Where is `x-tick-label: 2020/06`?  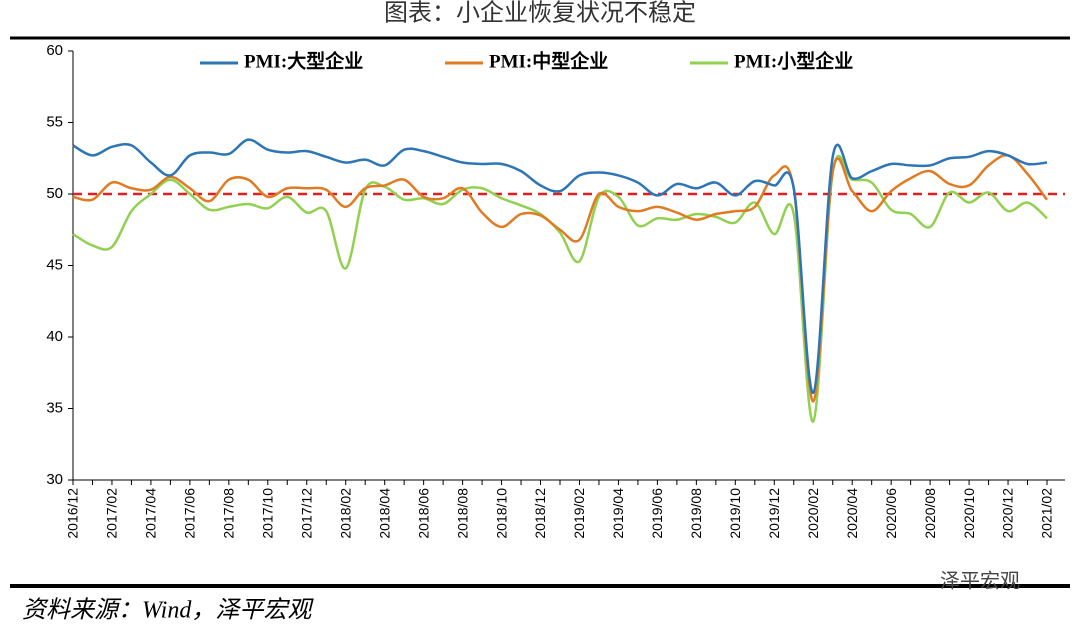 x-tick-label: 2020/06 is located at coordinates (891, 513).